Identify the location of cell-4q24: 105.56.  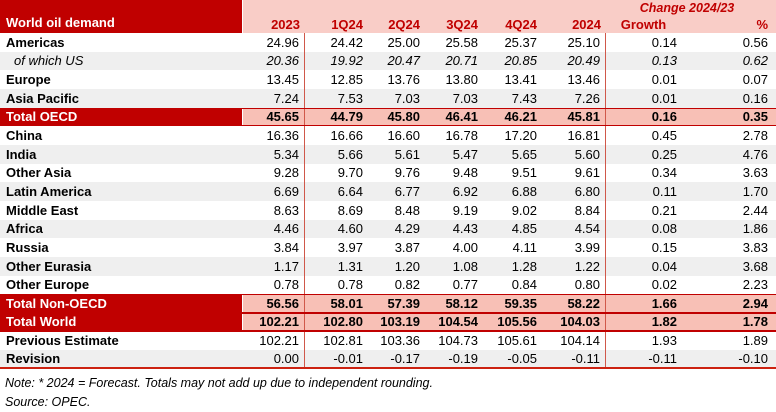
(512, 321).